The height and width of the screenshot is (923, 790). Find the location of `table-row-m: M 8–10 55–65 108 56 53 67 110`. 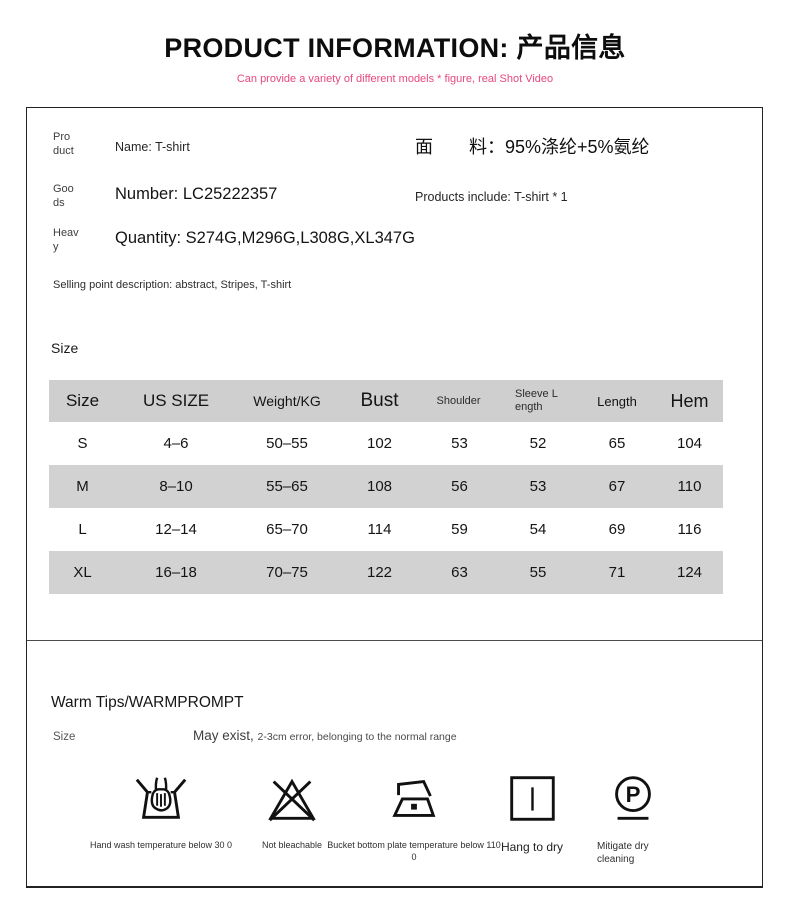

table-row-m: M 8–10 55–65 108 56 53 67 110 is located at coordinates (386, 486).